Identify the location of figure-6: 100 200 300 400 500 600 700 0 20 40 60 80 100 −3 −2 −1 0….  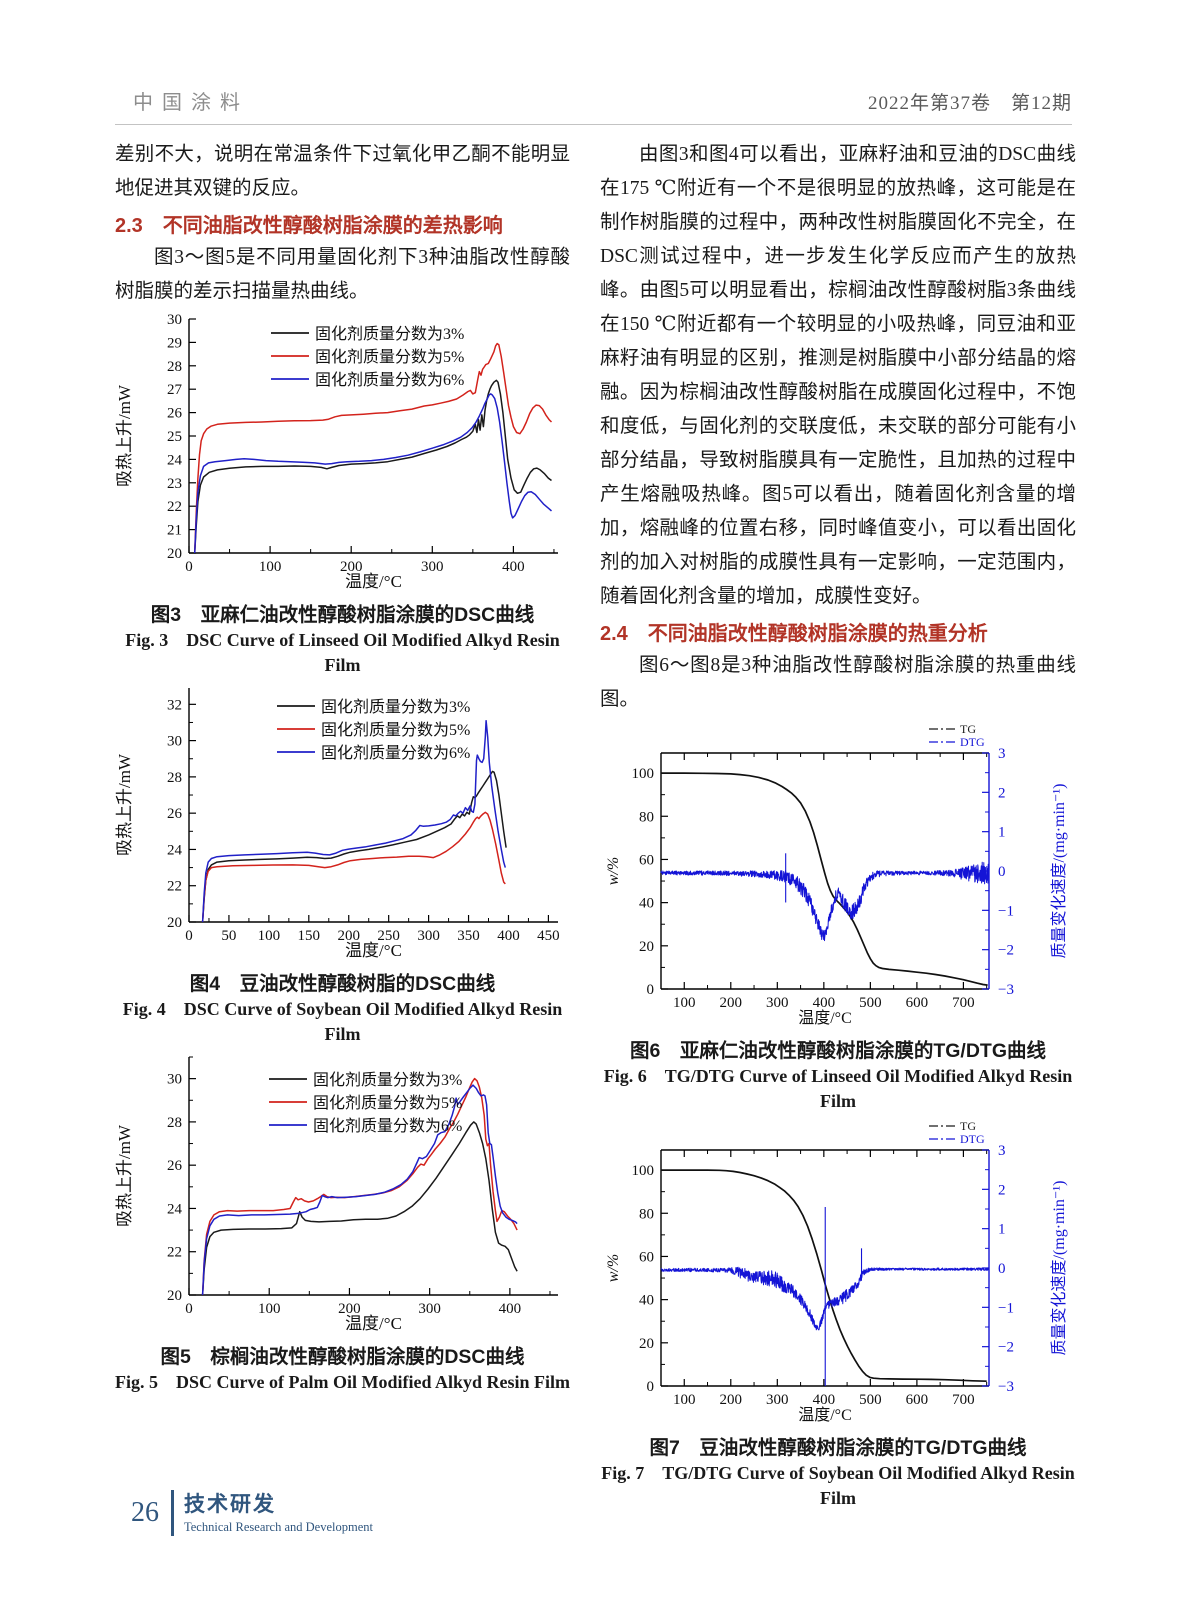
(838, 917).